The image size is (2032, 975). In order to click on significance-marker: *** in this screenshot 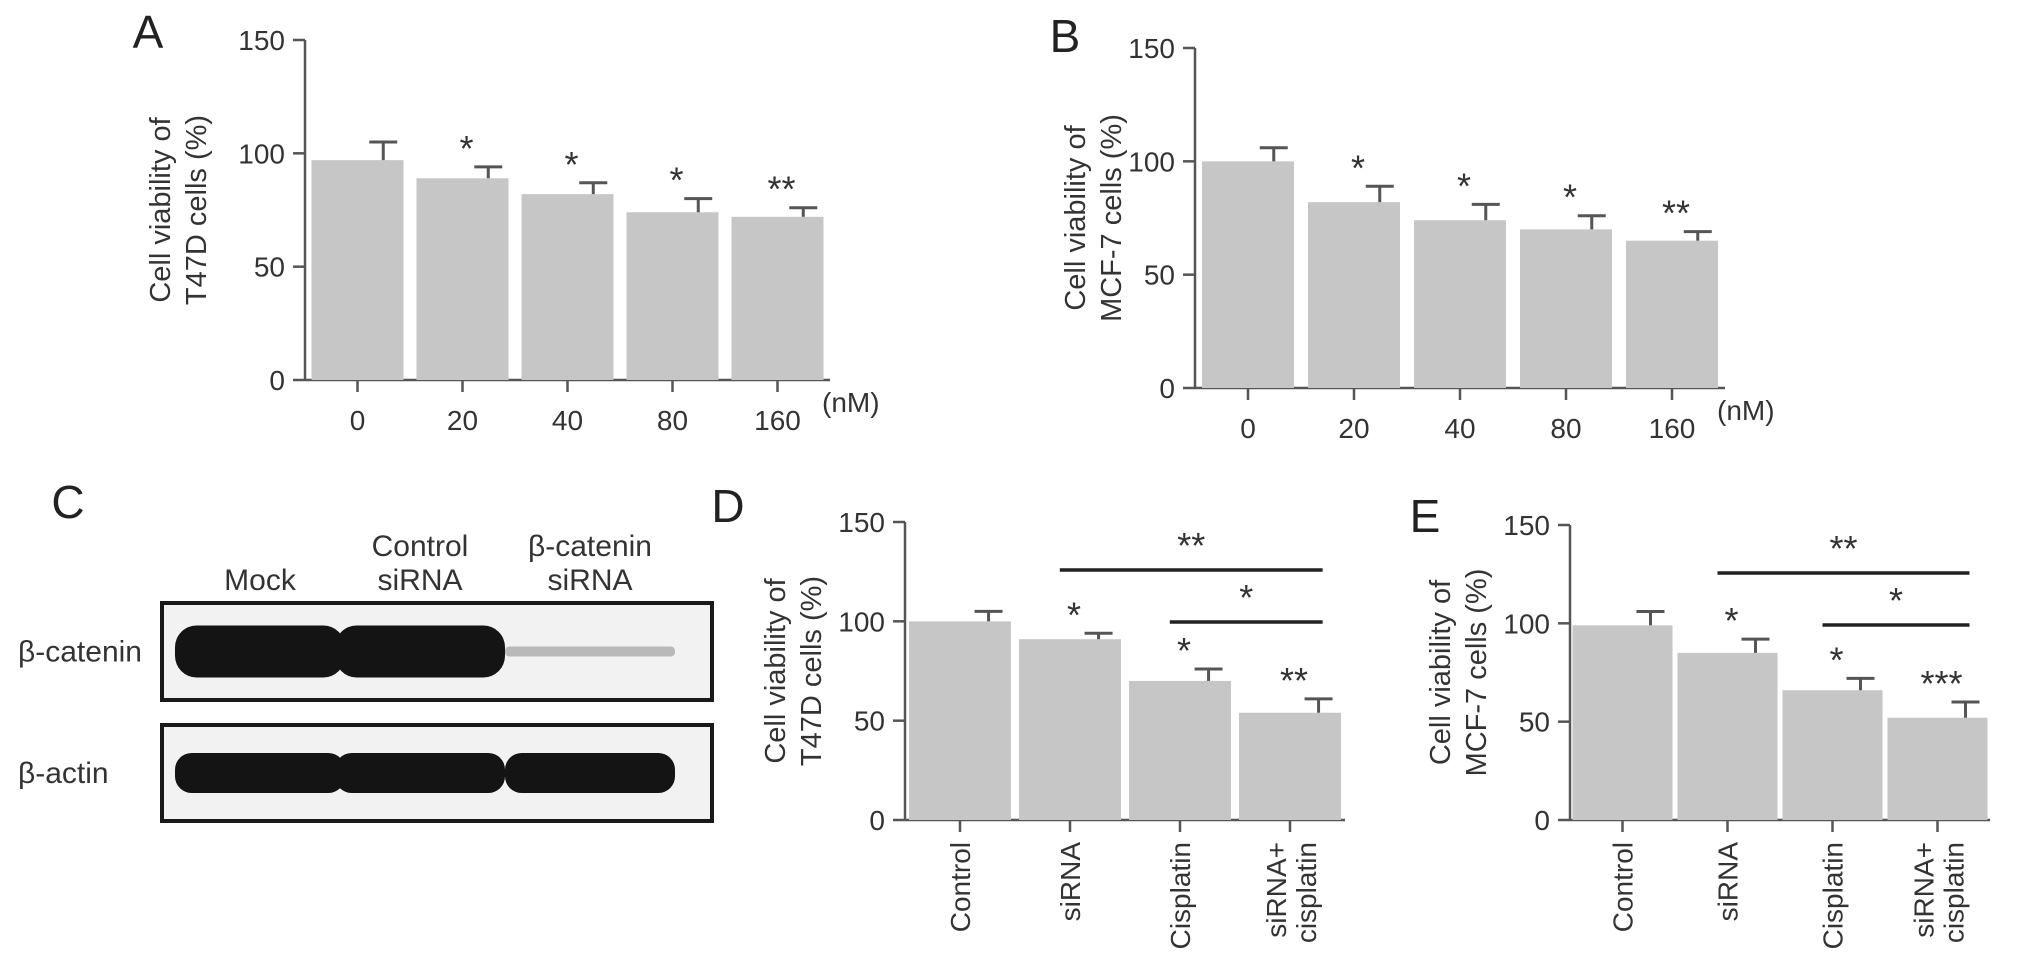, I will do `click(1941, 683)`.